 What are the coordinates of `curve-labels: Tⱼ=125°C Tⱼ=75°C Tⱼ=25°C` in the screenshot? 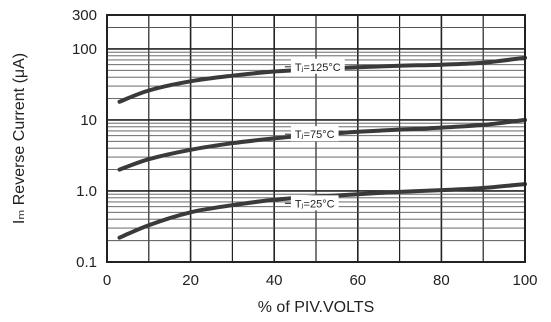 It's located at (314, 134).